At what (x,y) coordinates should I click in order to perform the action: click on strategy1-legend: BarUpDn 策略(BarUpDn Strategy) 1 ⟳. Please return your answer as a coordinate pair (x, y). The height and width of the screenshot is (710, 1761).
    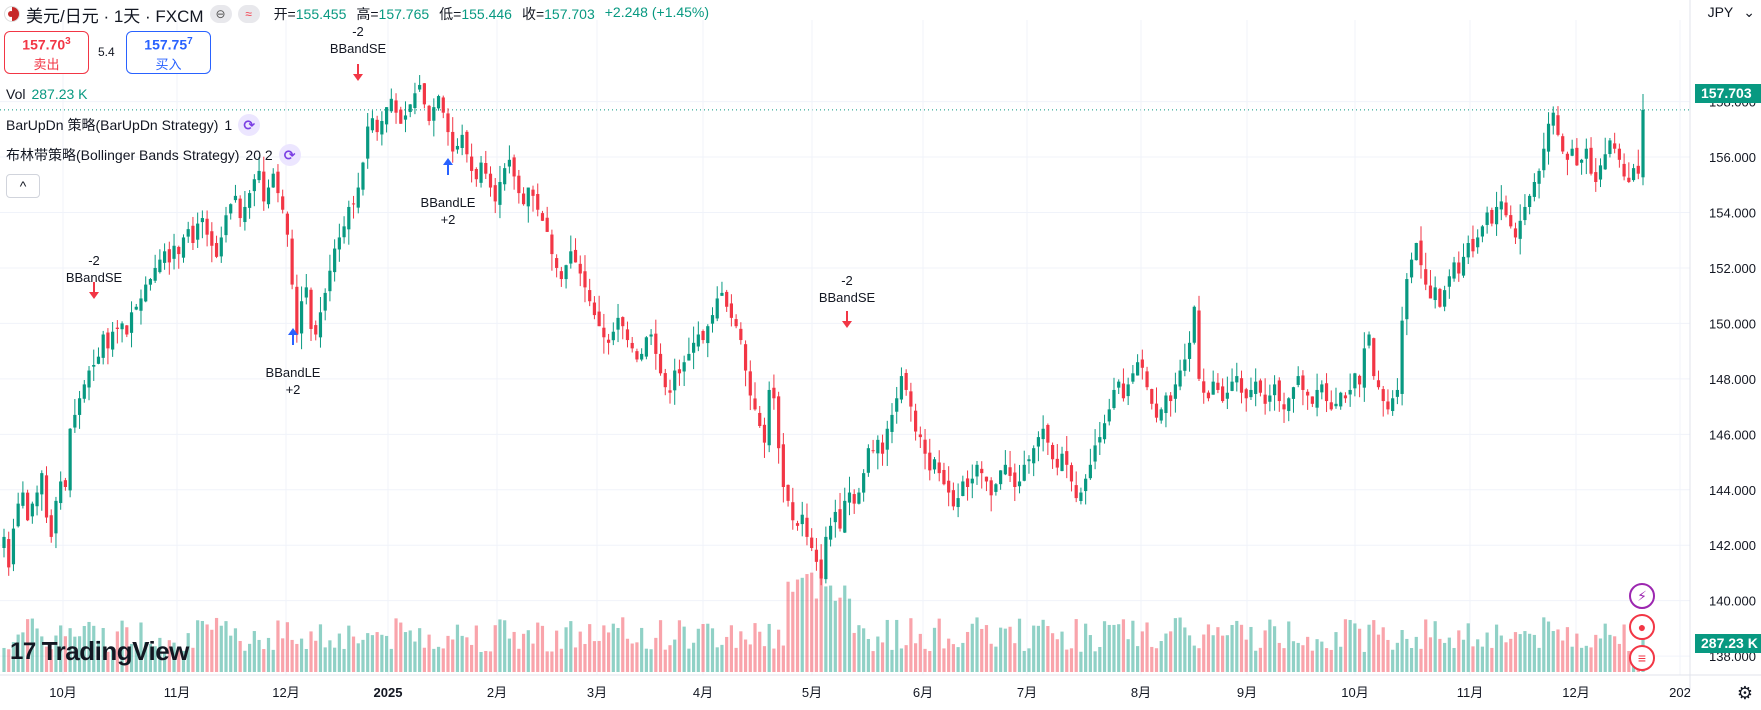
    Looking at the image, I should click on (133, 125).